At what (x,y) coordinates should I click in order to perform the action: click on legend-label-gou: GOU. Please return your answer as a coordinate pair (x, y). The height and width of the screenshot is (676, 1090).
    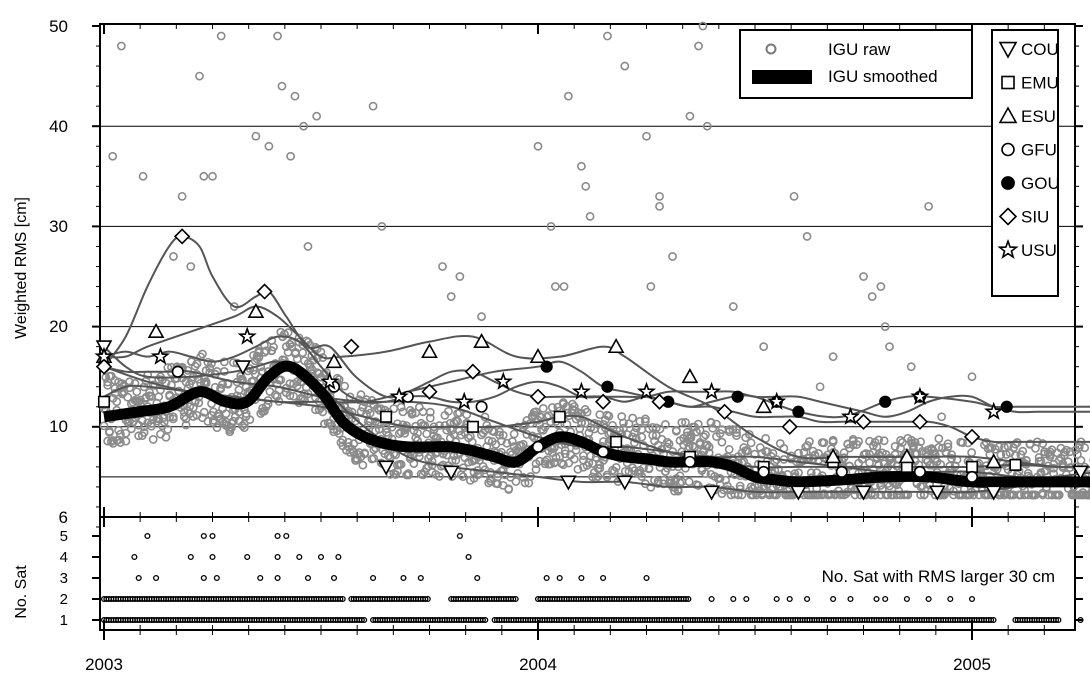
    Looking at the image, I should click on (1040, 183).